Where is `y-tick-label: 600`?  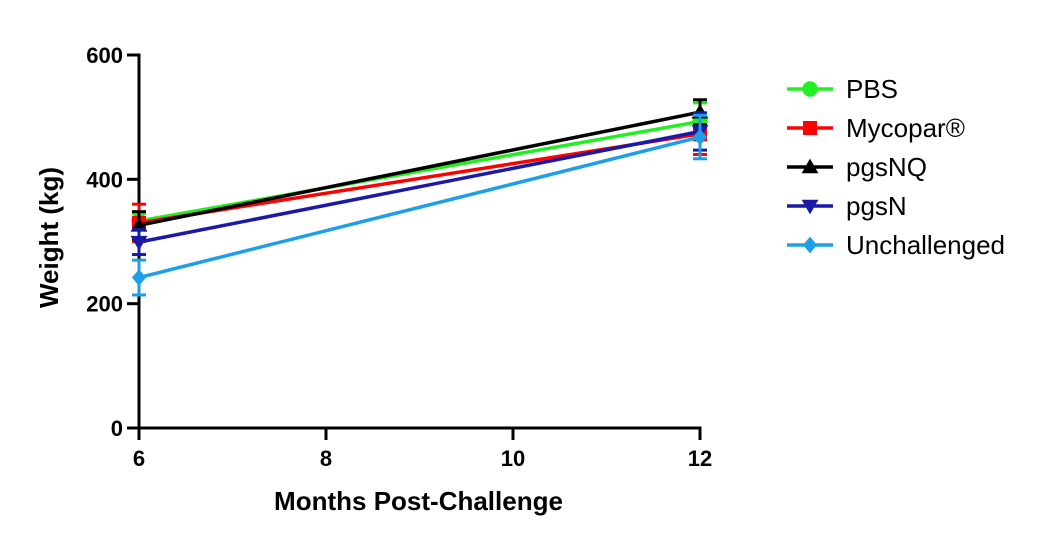 y-tick-label: 600 is located at coordinates (104, 55).